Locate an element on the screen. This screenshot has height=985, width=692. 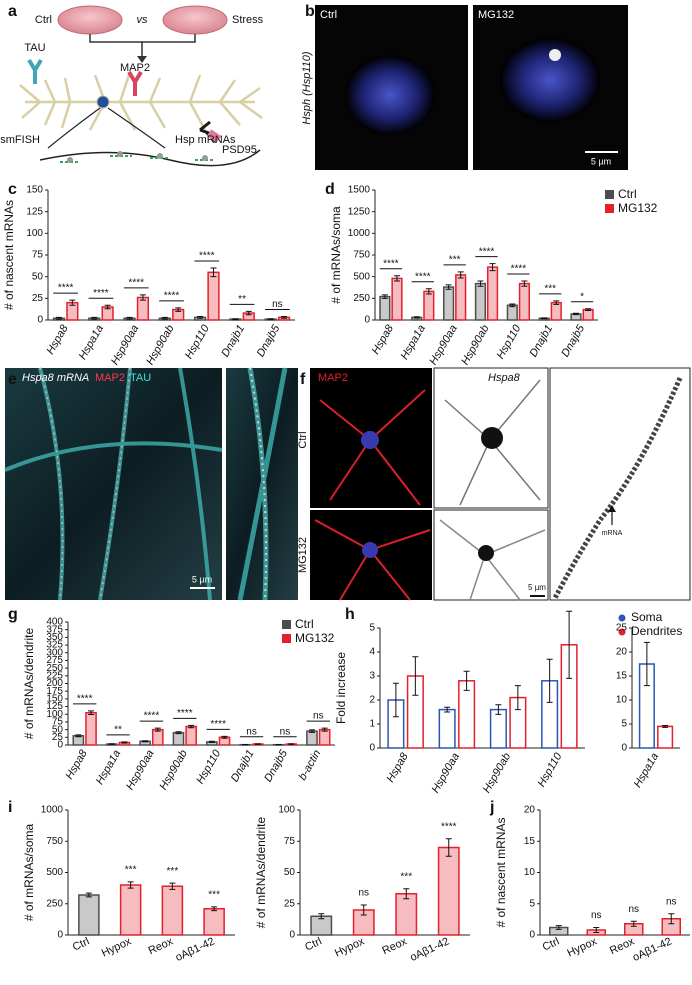
y-tick-label: 1500 is located at coordinates (359, 190).